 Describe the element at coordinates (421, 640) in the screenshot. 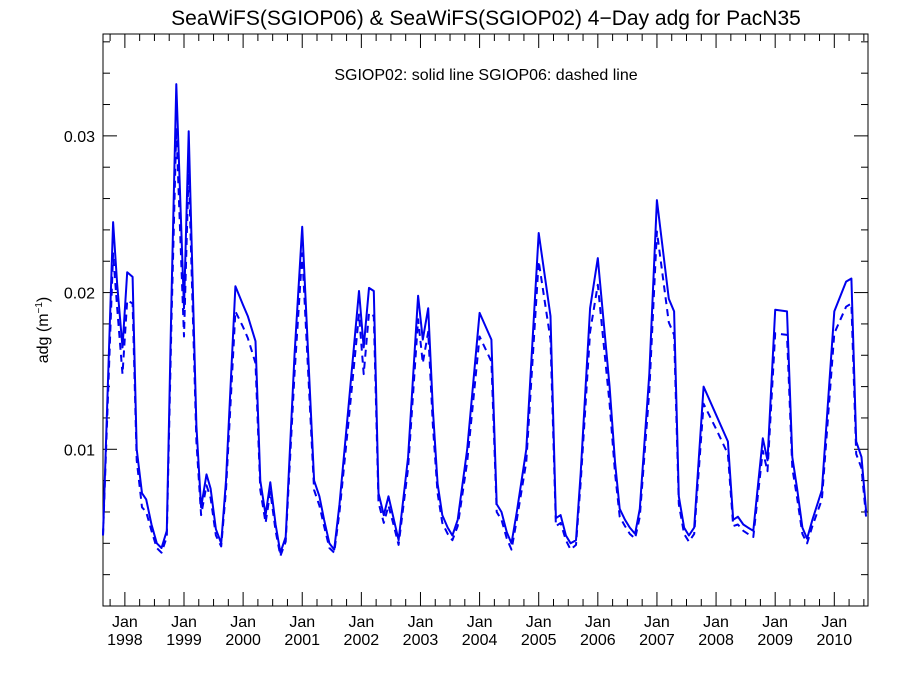

I see `x-tick-year-label: 2003` at that location.